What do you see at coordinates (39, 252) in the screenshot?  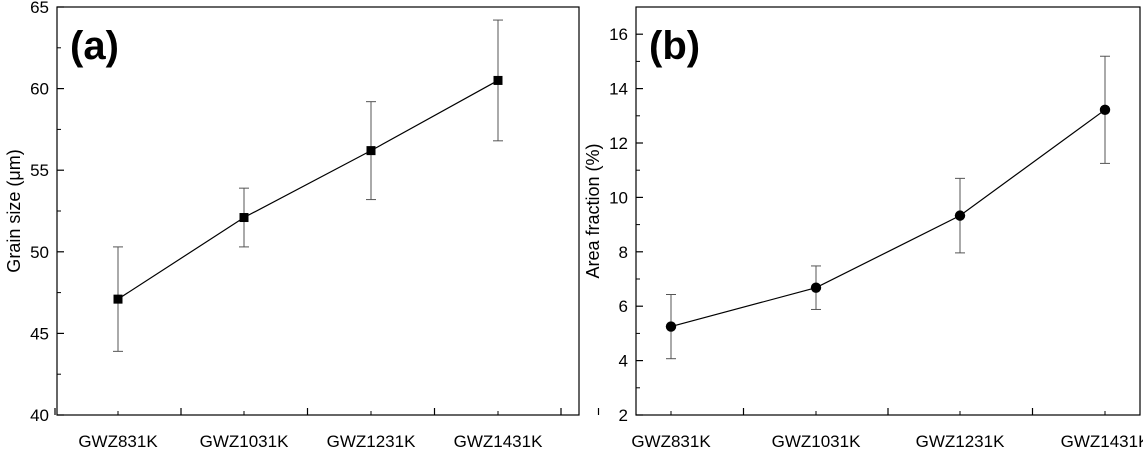 I see `y-tick-label: 50` at bounding box center [39, 252].